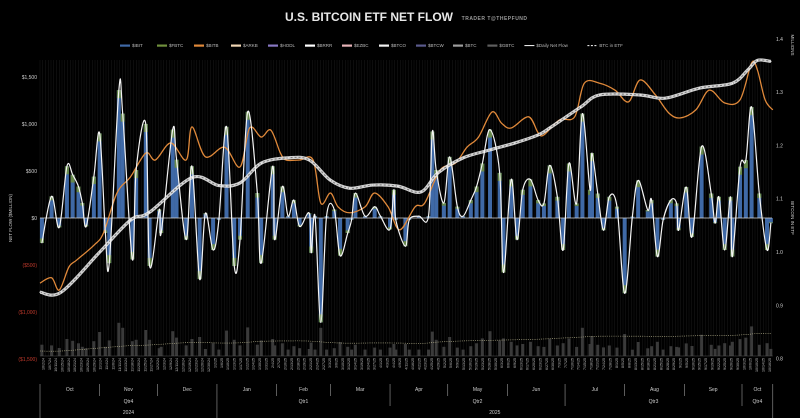 This screenshot has height=418, width=800. Describe the element at coordinates (470, 364) in the screenshot. I see `x-tick-label: 5/16/25` at that location.